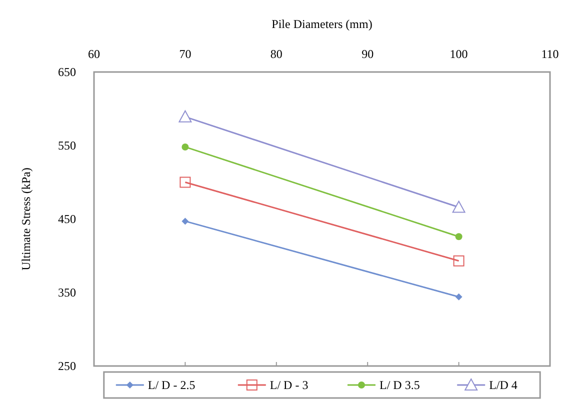 The image size is (578, 420). Describe the element at coordinates (368, 54) in the screenshot. I see `x-tick-label: 90` at that location.